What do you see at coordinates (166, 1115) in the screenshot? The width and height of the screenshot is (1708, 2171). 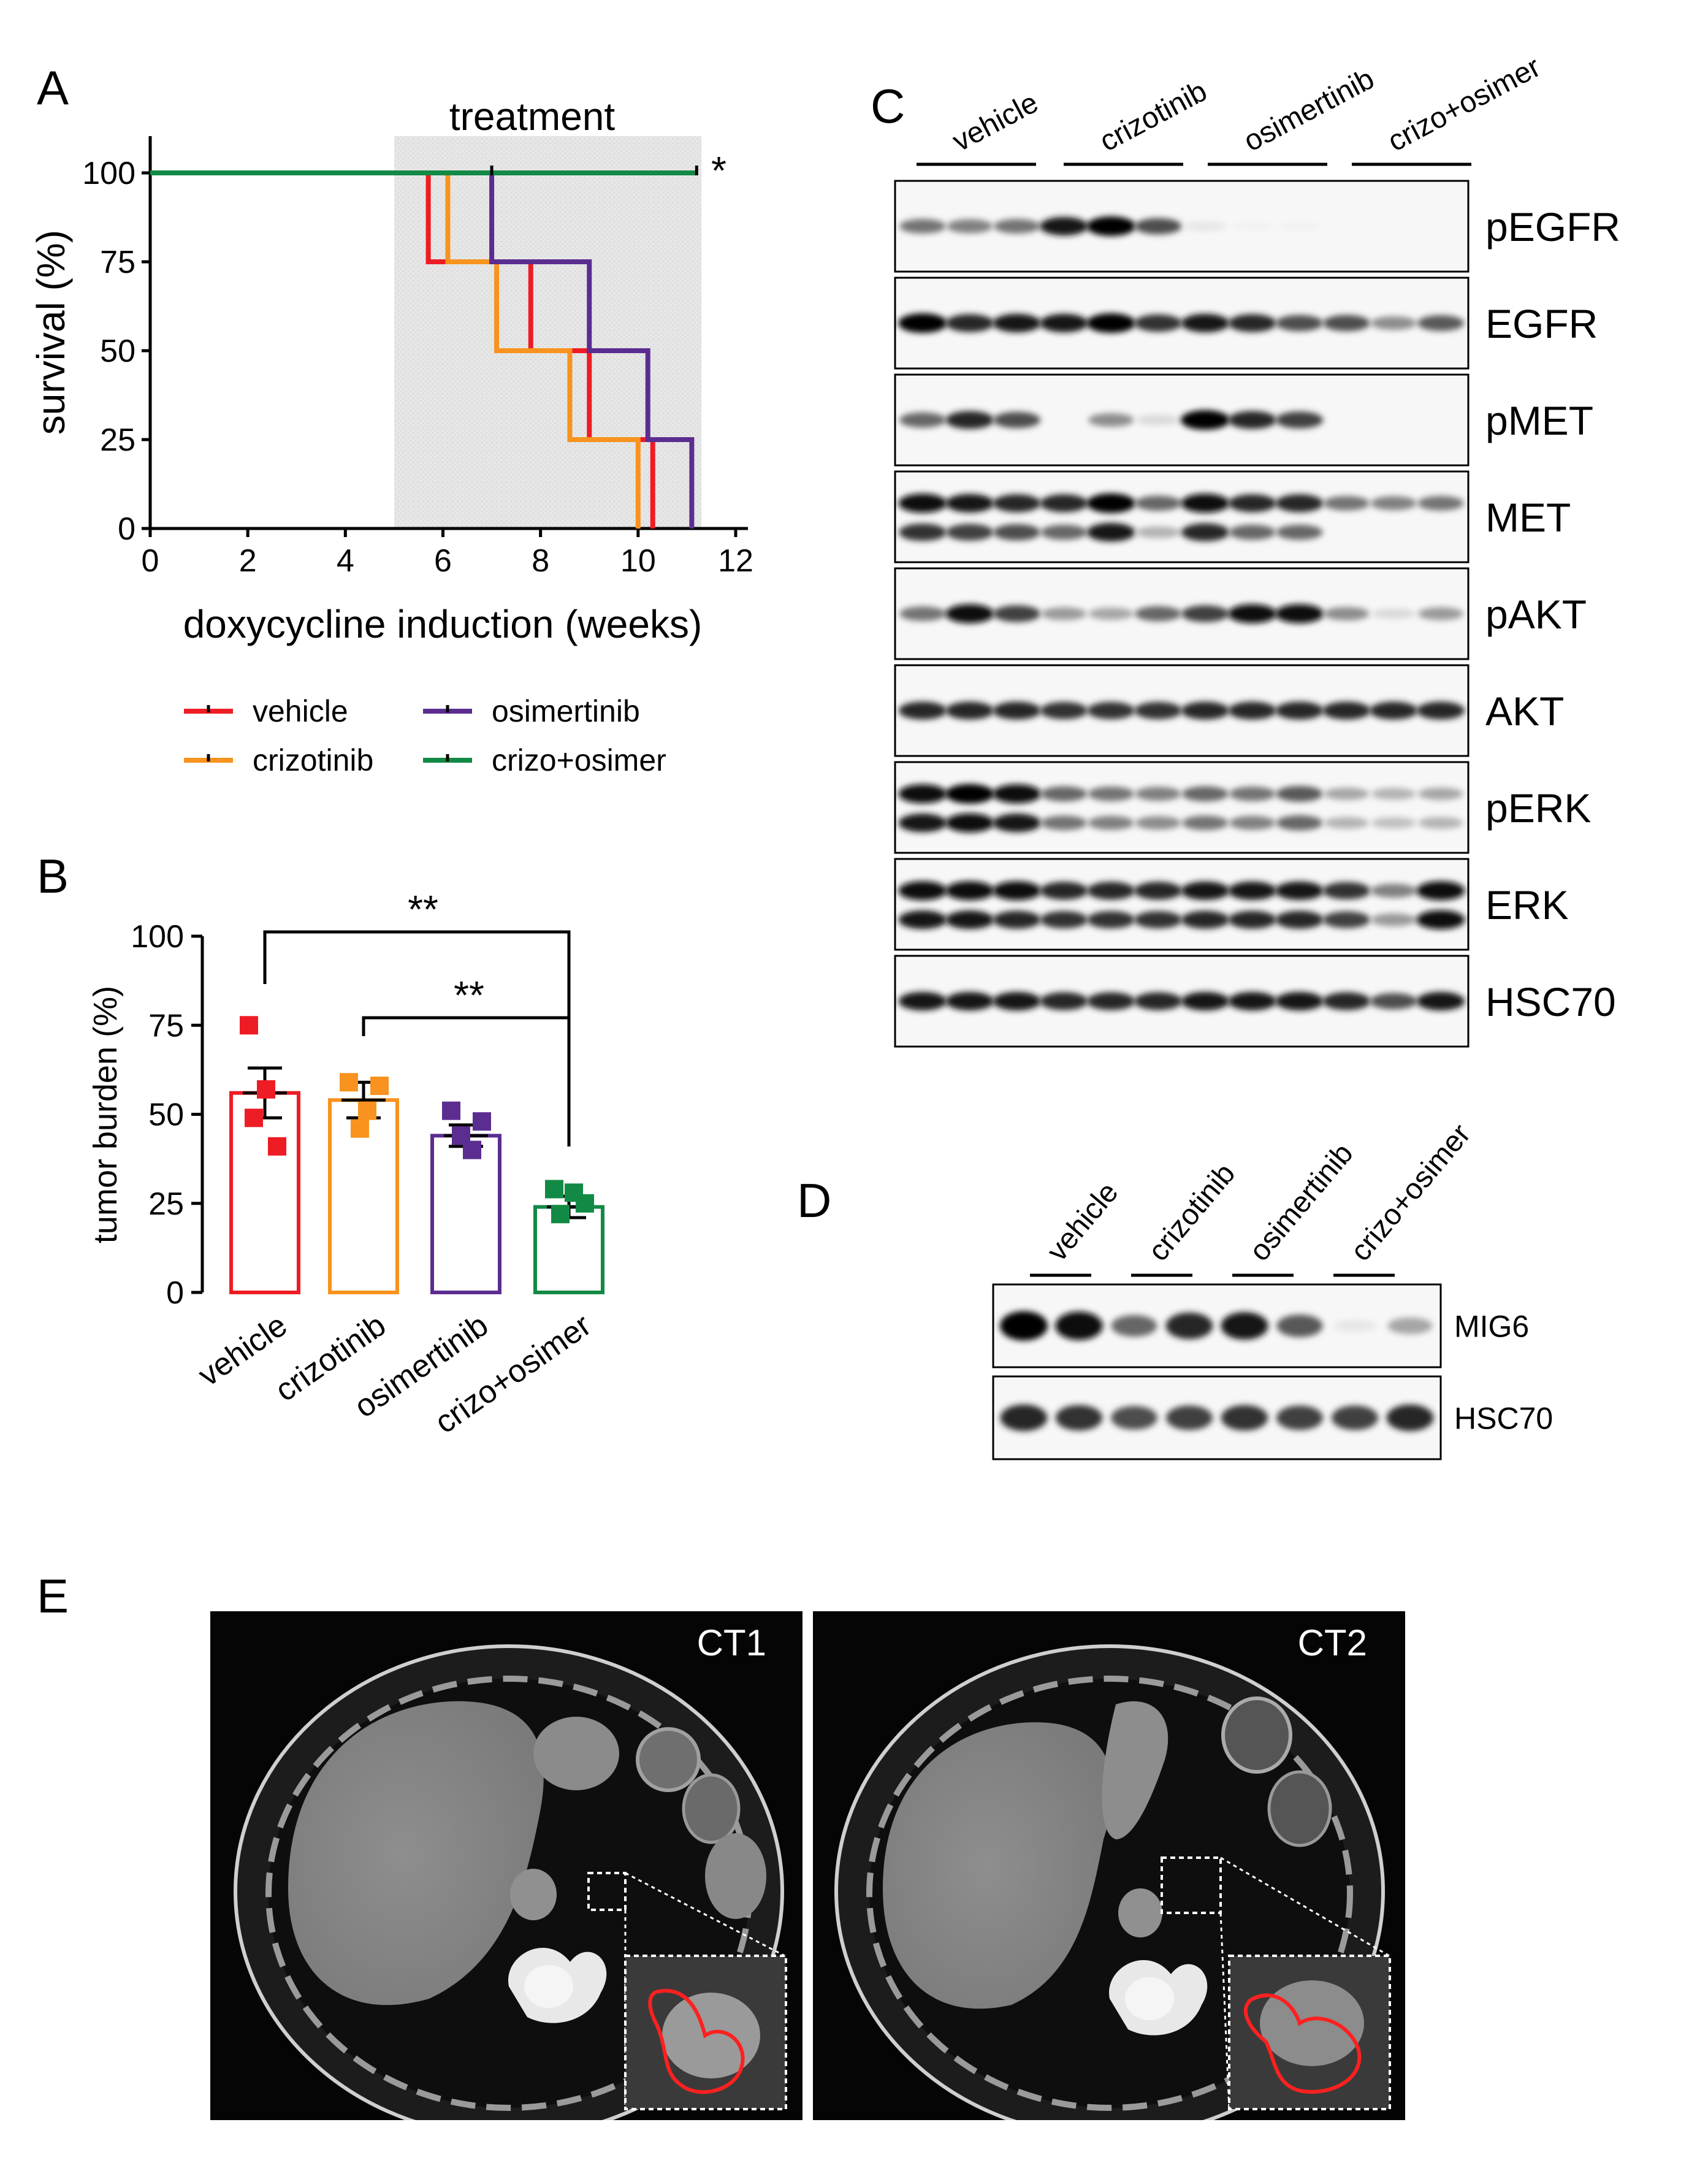 I see `burden-ticks: 0 25 50 75 100` at bounding box center [166, 1115].